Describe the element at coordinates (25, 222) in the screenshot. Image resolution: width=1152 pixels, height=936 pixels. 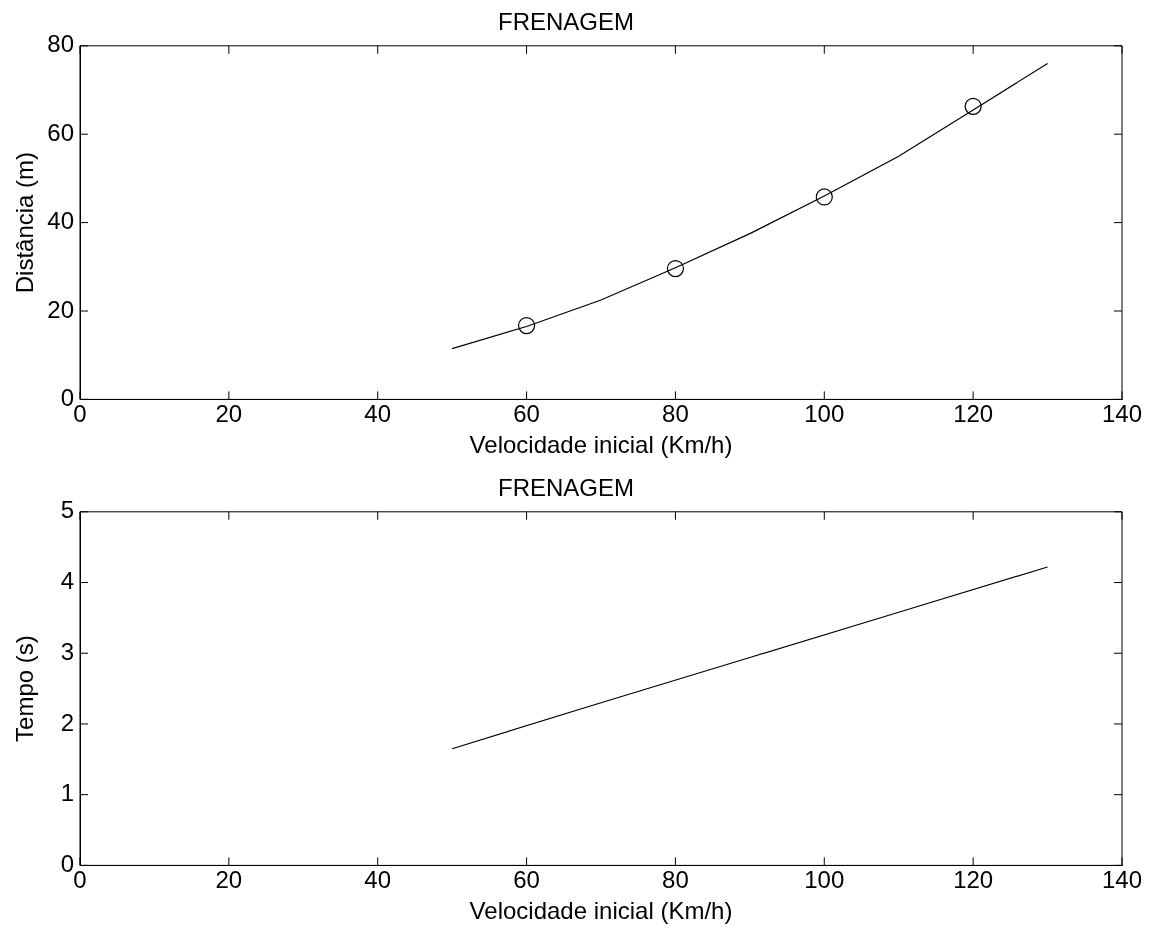
I see `y-axis-title: Distância (m)` at that location.